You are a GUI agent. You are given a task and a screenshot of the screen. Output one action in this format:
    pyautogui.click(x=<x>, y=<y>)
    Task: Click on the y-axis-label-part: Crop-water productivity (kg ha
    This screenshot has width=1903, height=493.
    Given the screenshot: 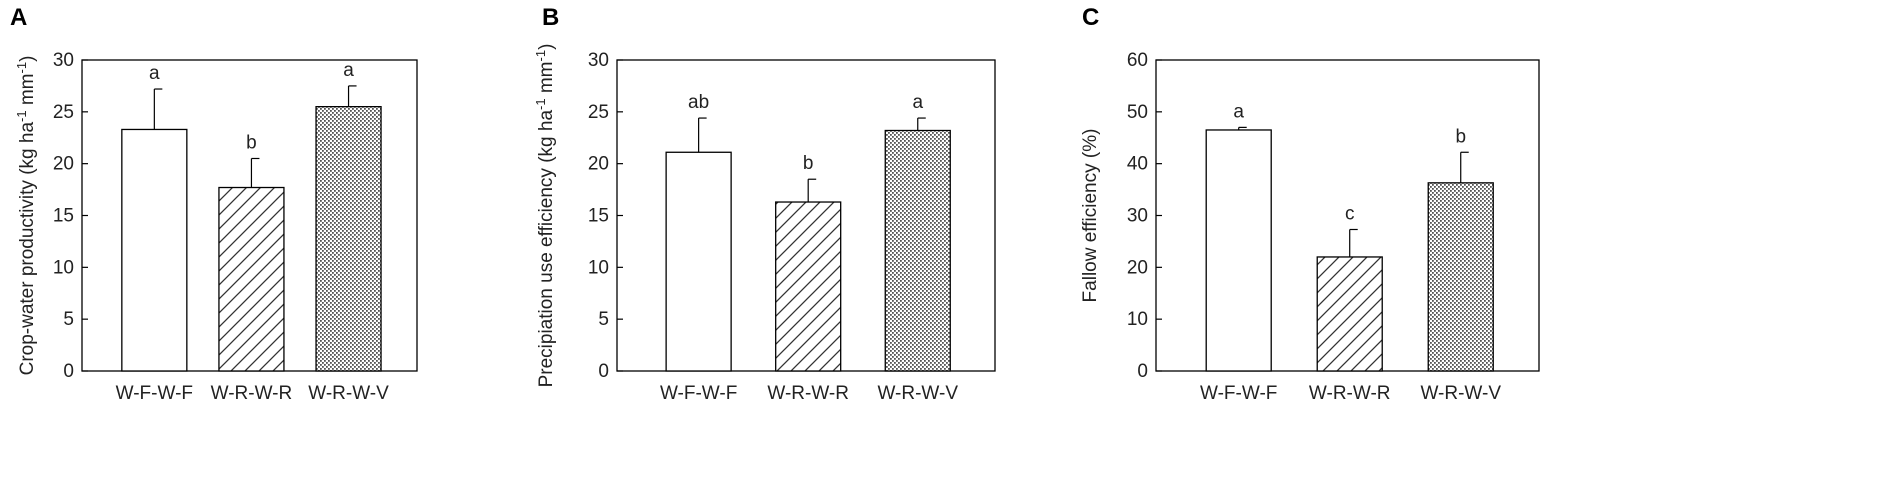 What is the action you would take?
    pyautogui.click(x=27, y=249)
    